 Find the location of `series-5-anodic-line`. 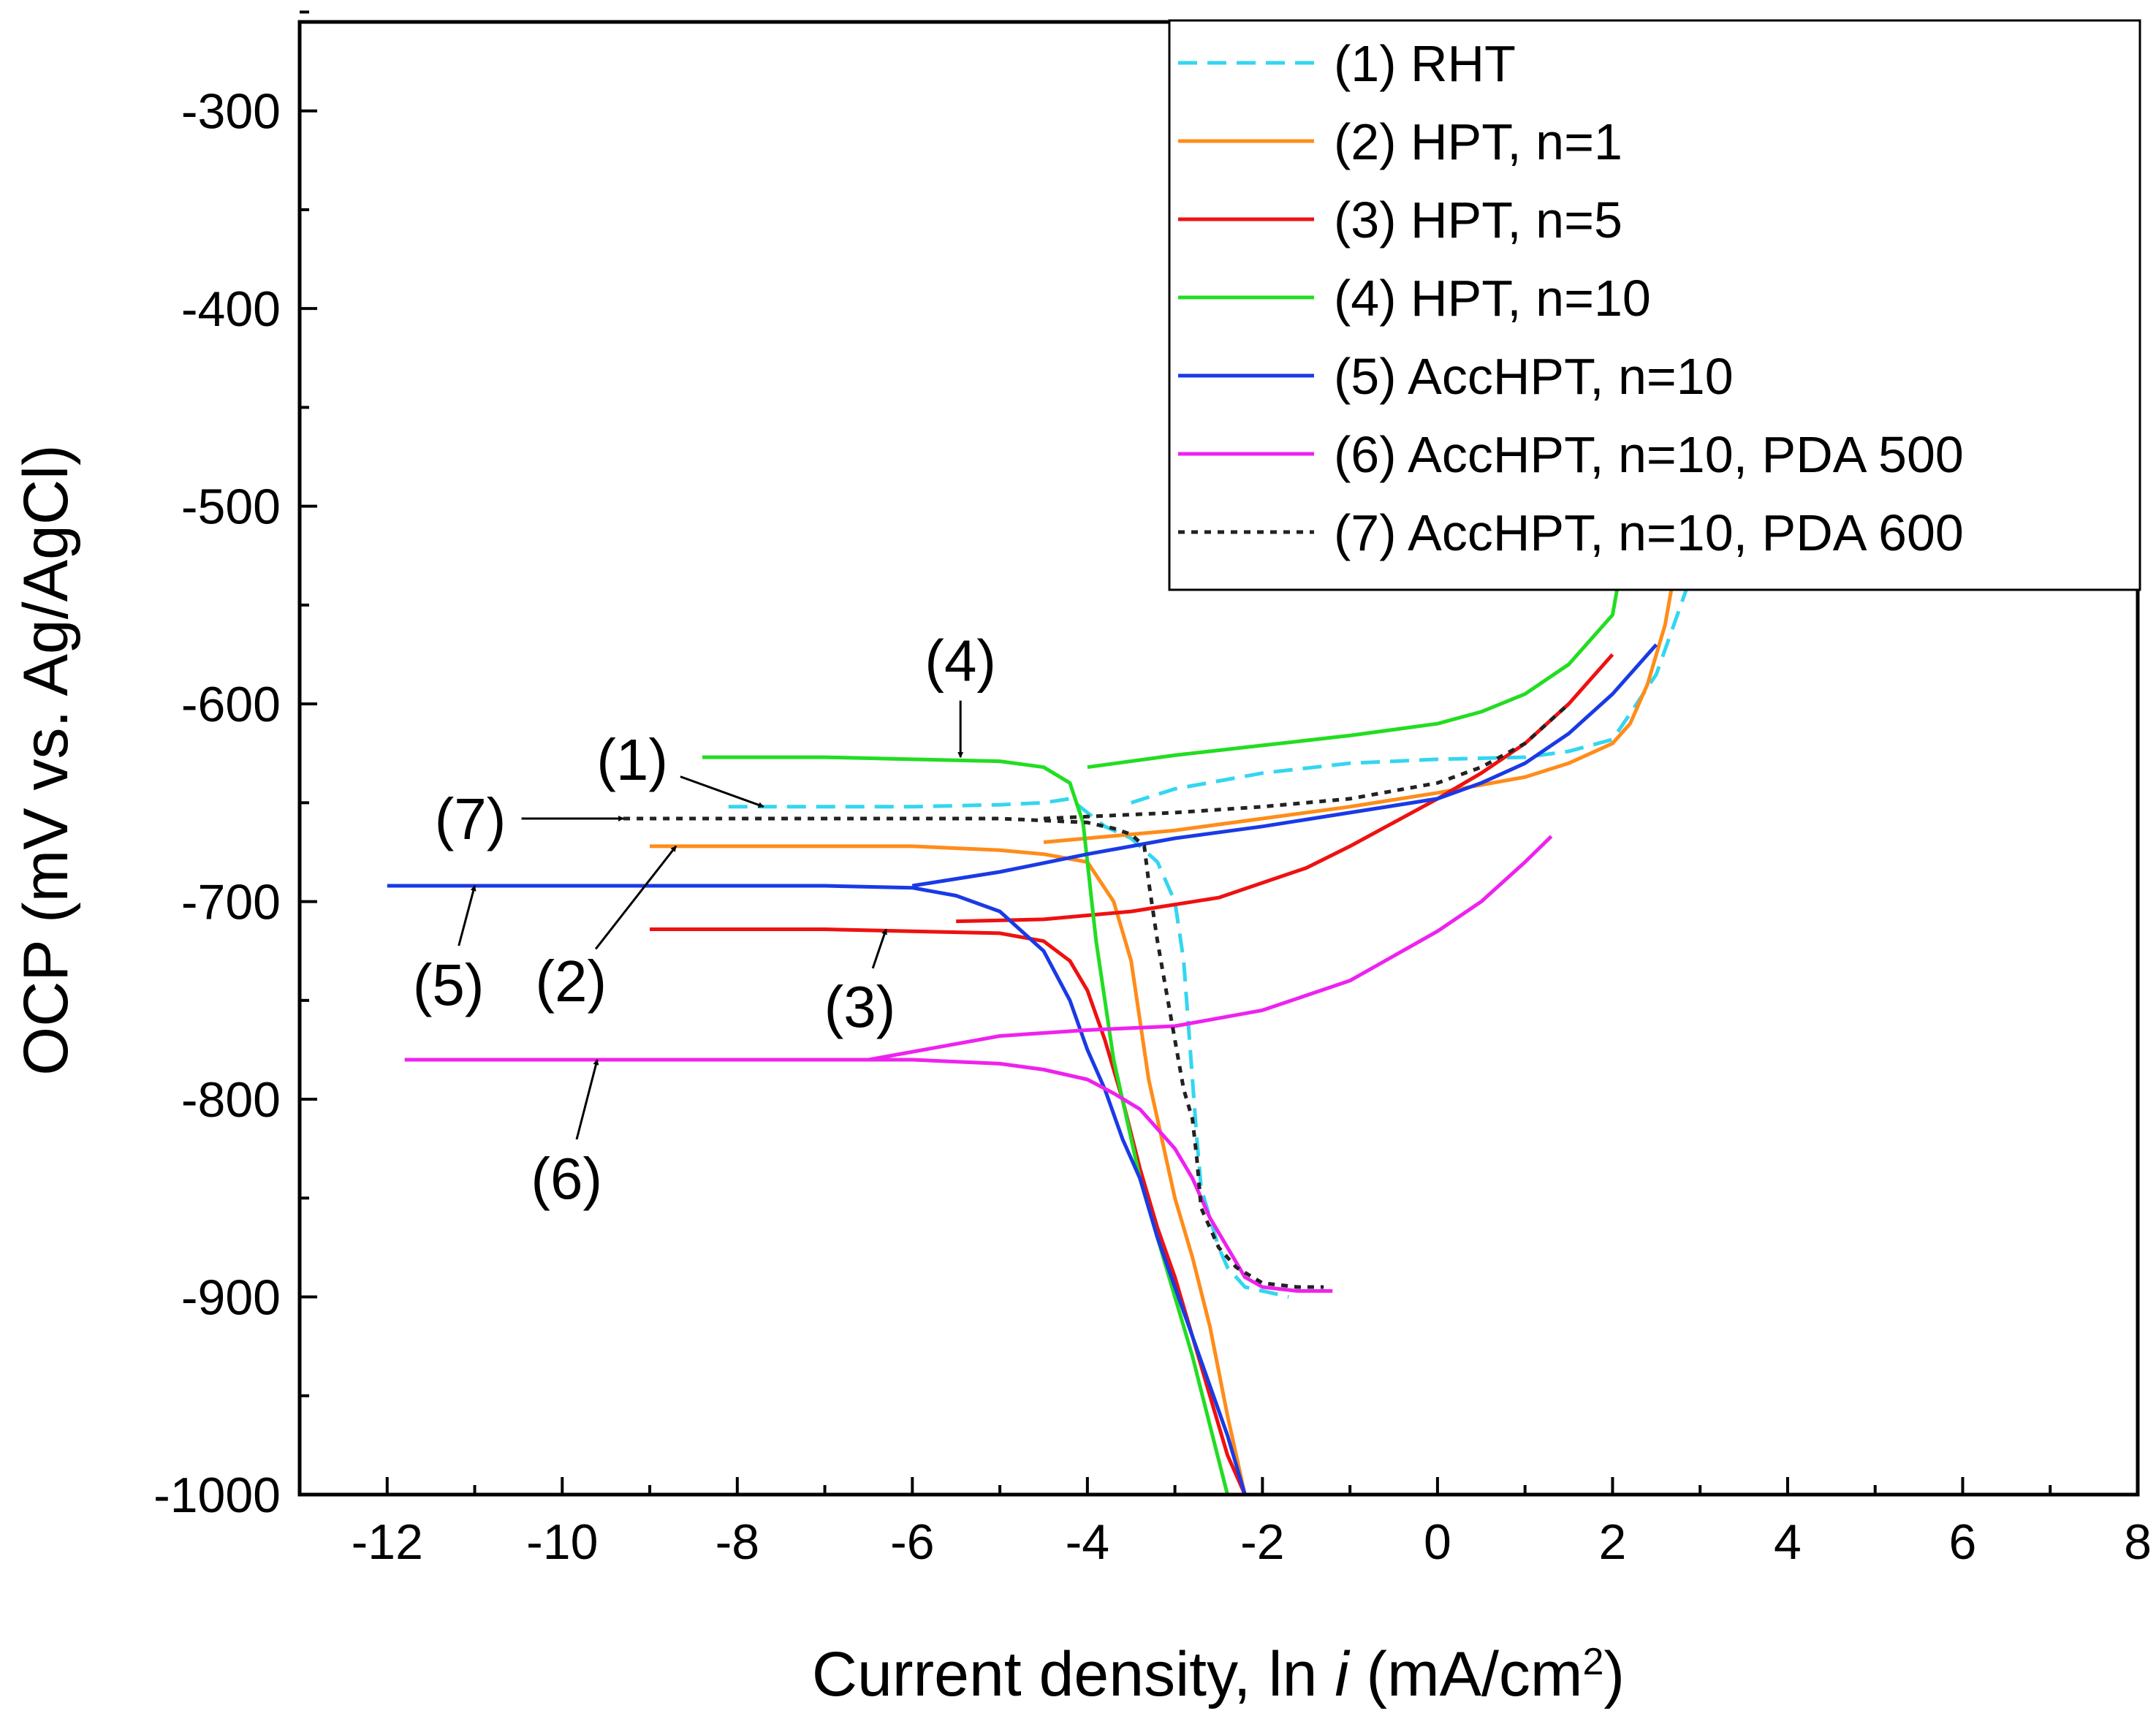

series-5-anodic-line is located at coordinates (1285, 765).